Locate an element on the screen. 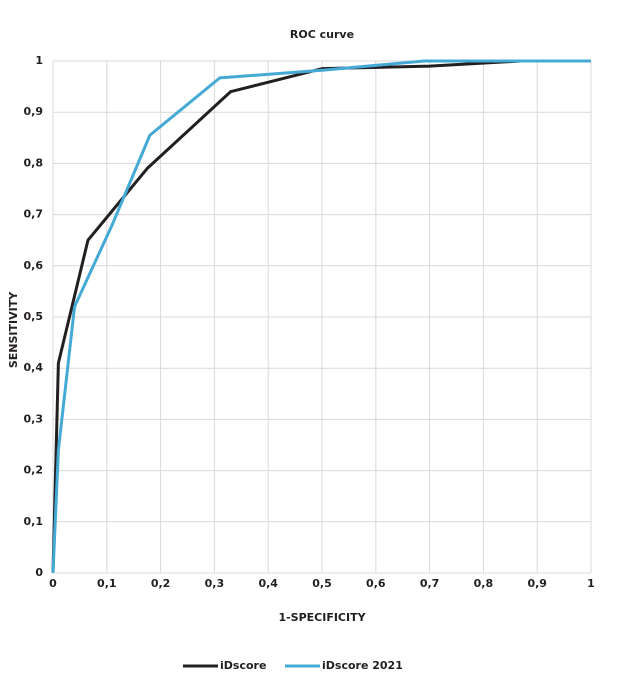  y-tick-label: 0,8 is located at coordinates (34, 162).